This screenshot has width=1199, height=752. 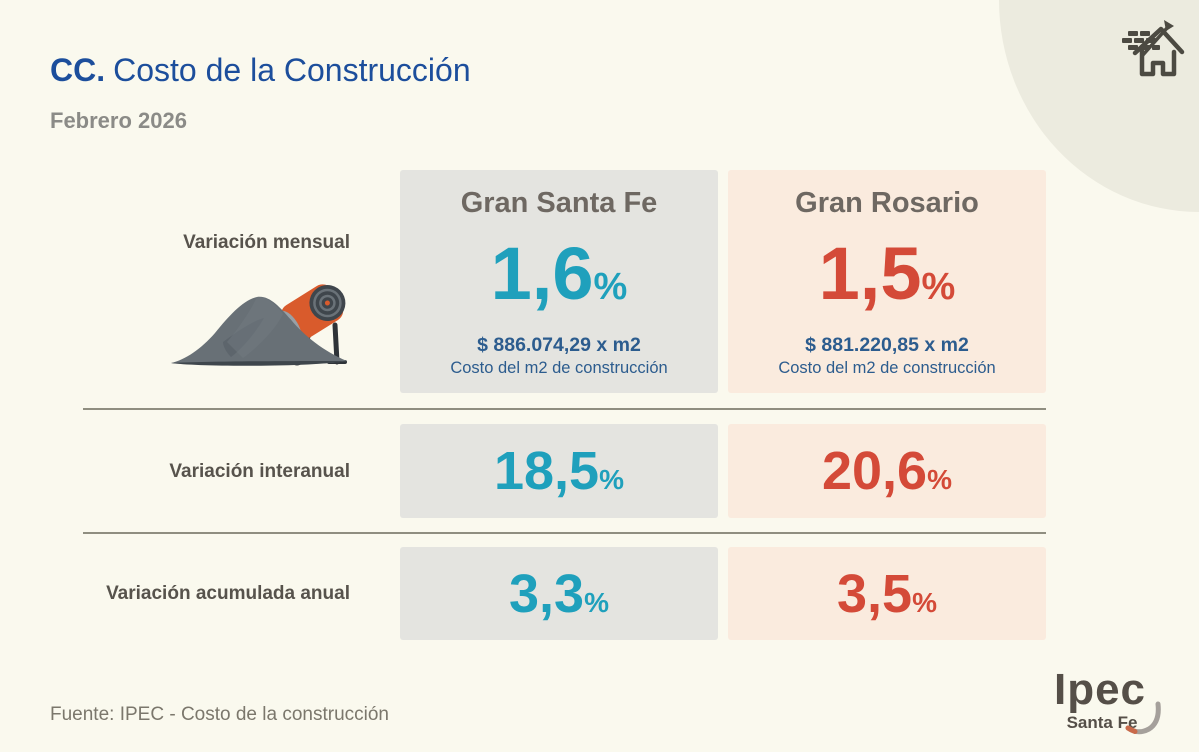 I want to click on value-mensual-rosario: 1,5%, so click(x=887, y=273).